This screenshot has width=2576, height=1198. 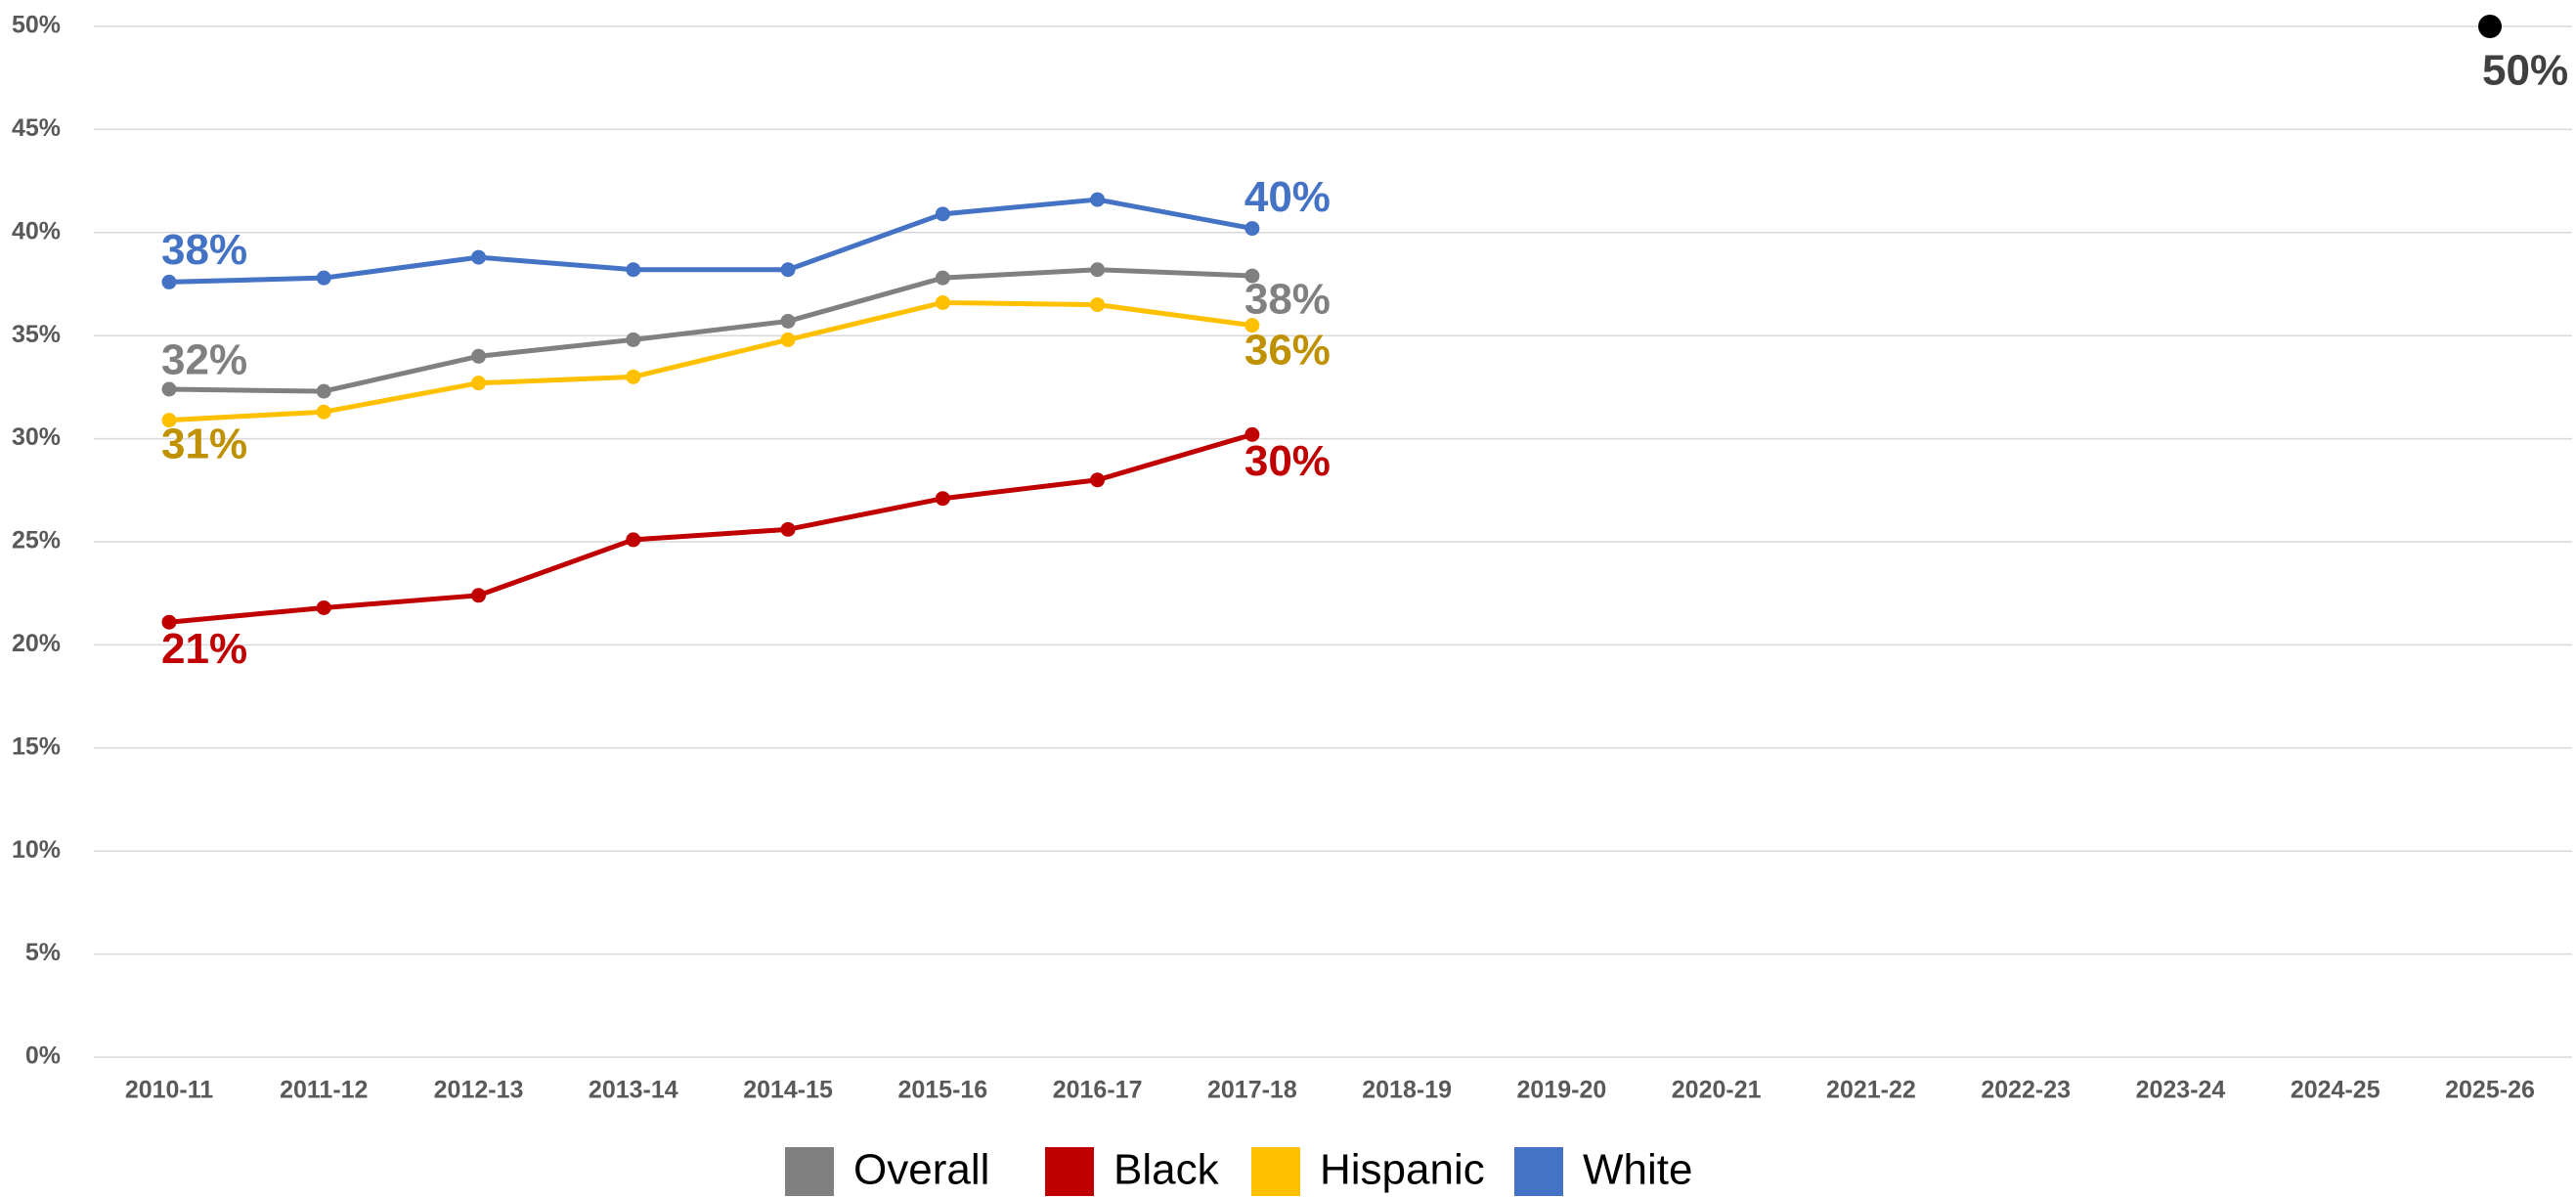 What do you see at coordinates (1287, 461) in the screenshot?
I see `data-label: 30%` at bounding box center [1287, 461].